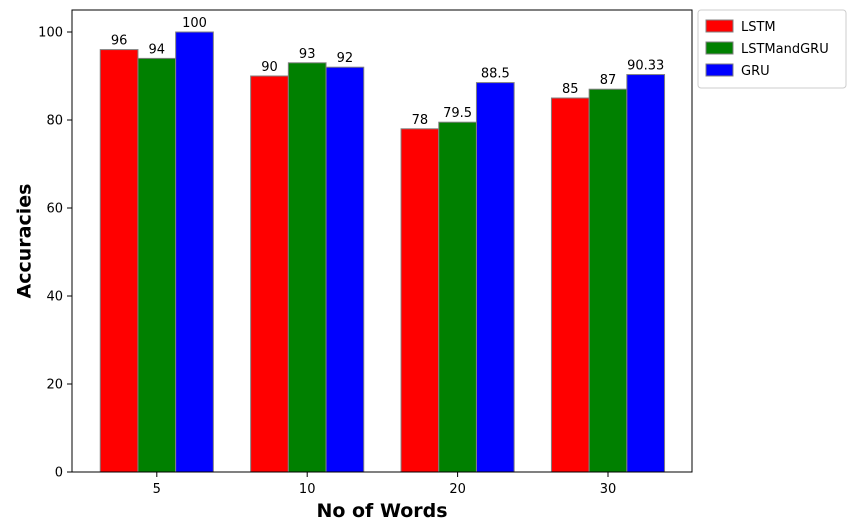  I want to click on bar-value-label: 90.33, so click(645, 66).